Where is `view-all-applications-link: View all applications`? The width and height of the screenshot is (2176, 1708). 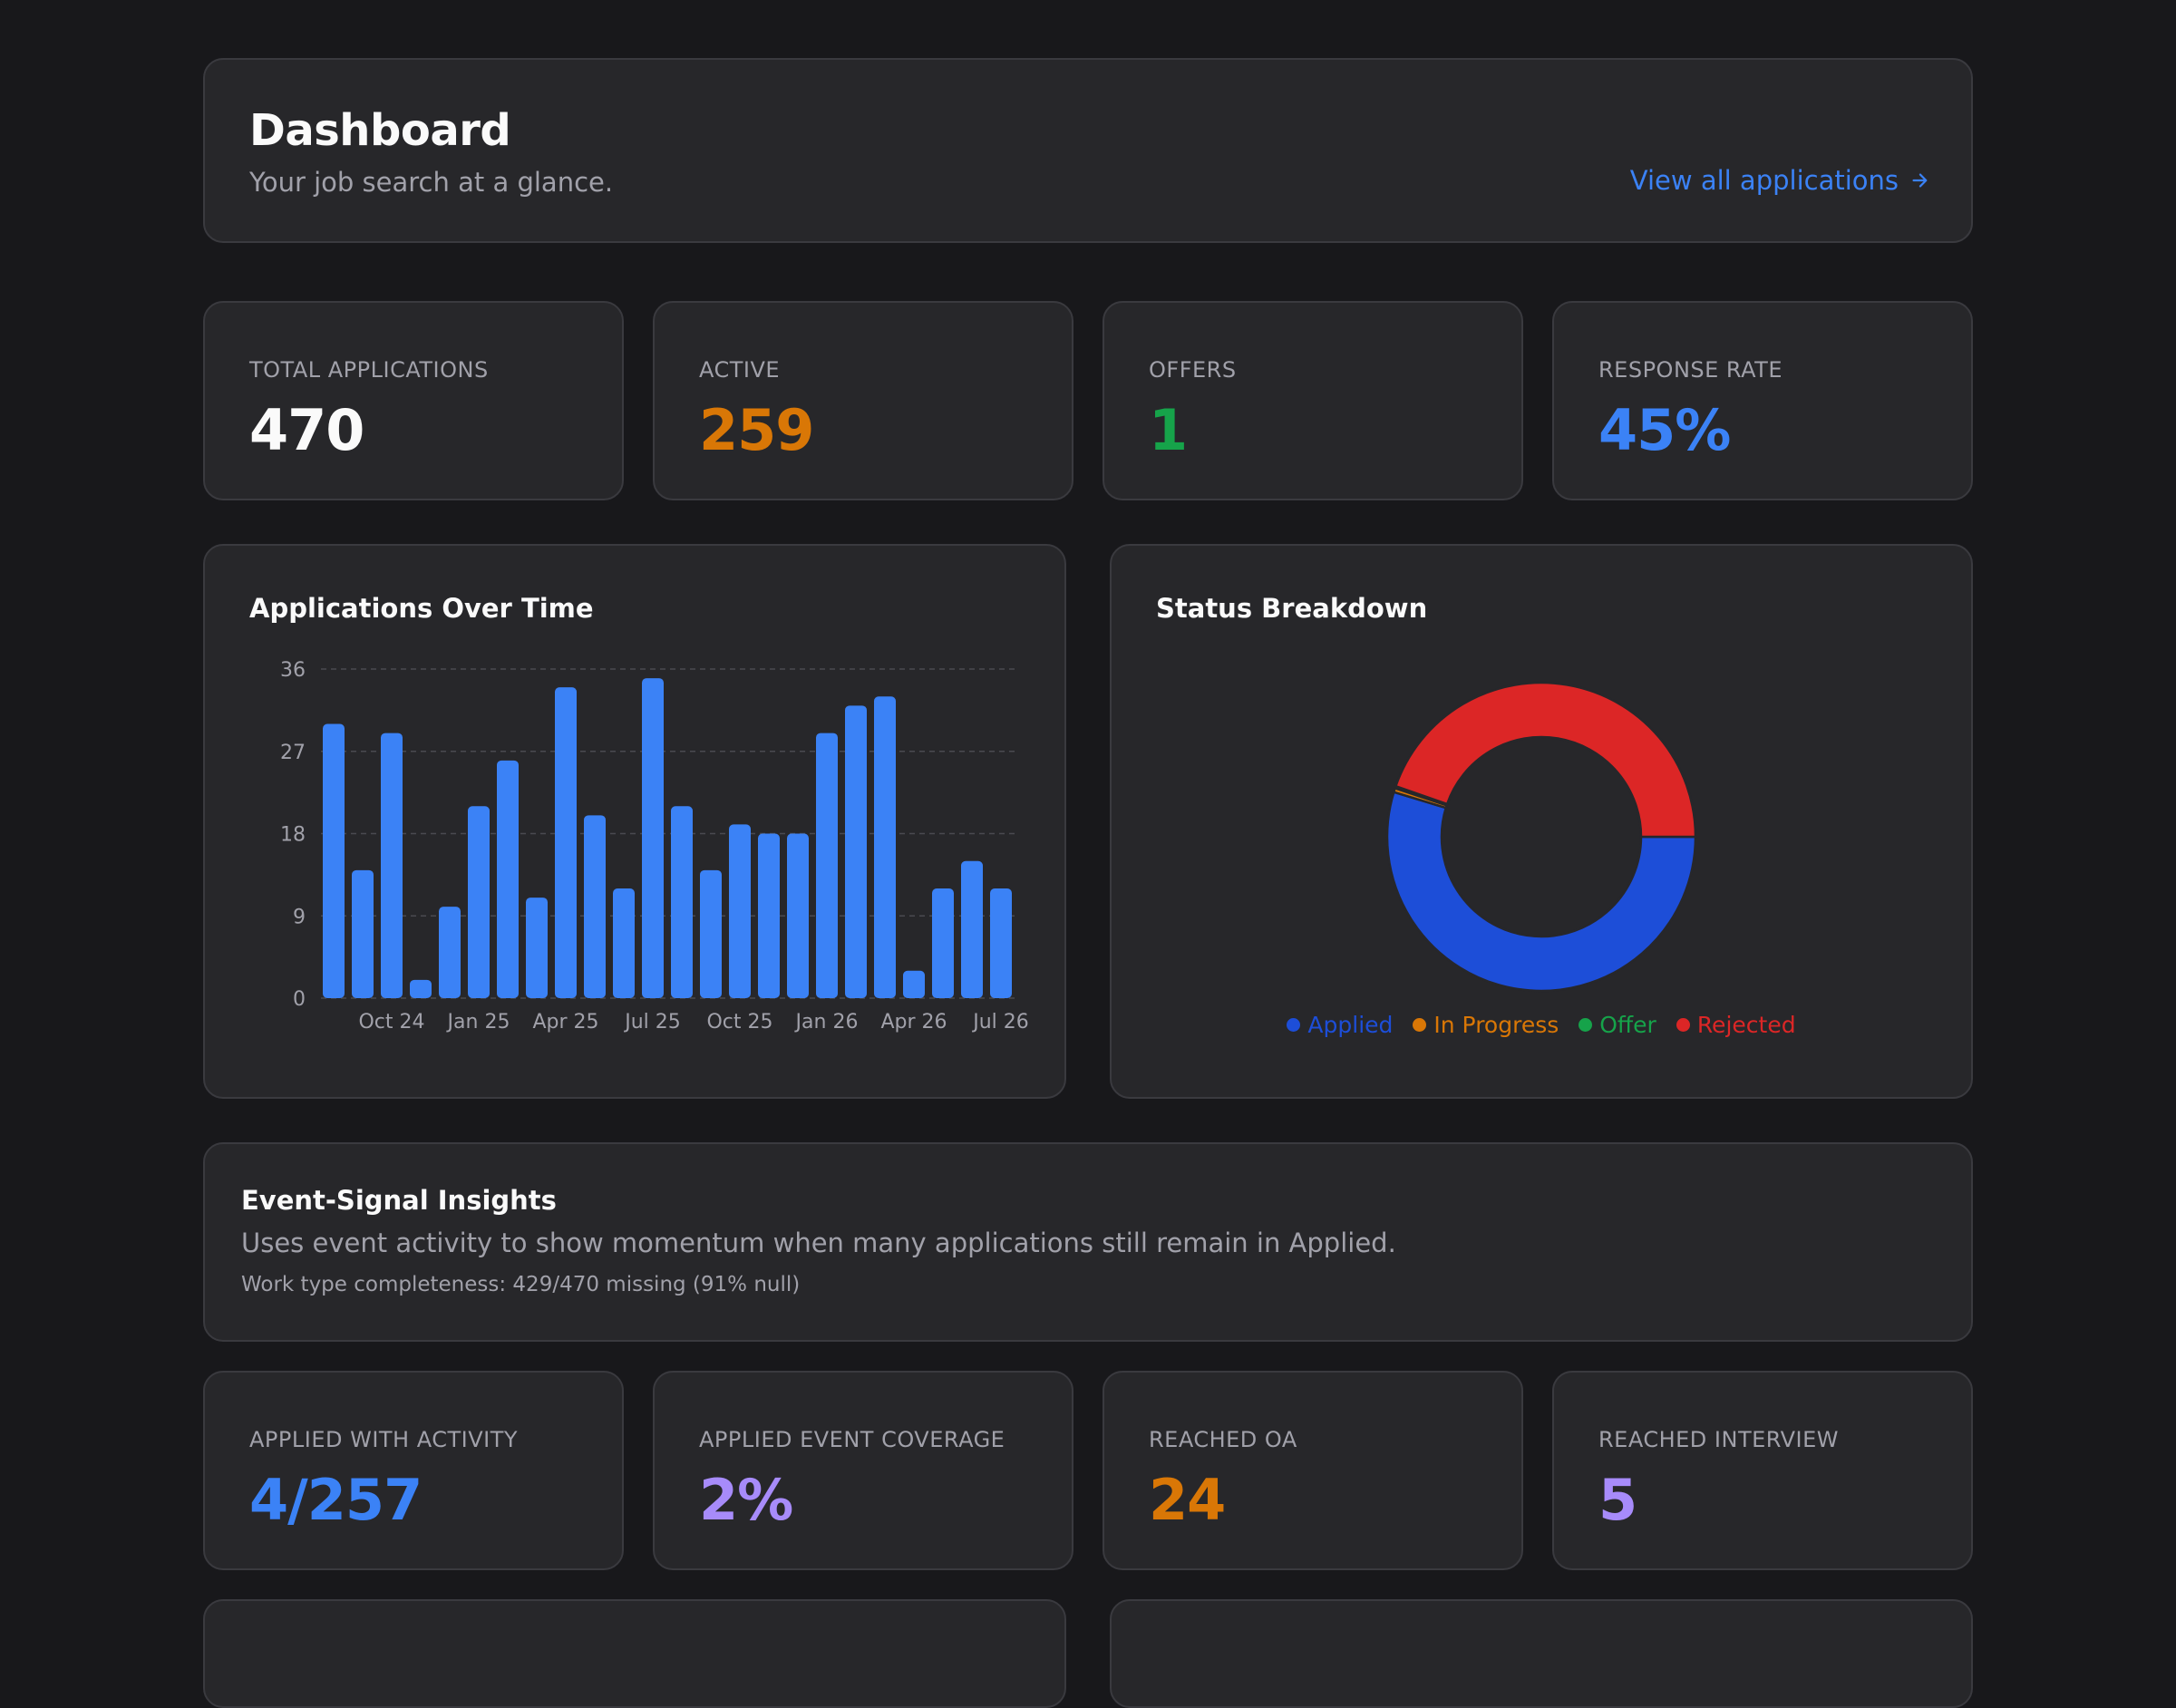 view-all-applications-link: View all applications is located at coordinates (1779, 180).